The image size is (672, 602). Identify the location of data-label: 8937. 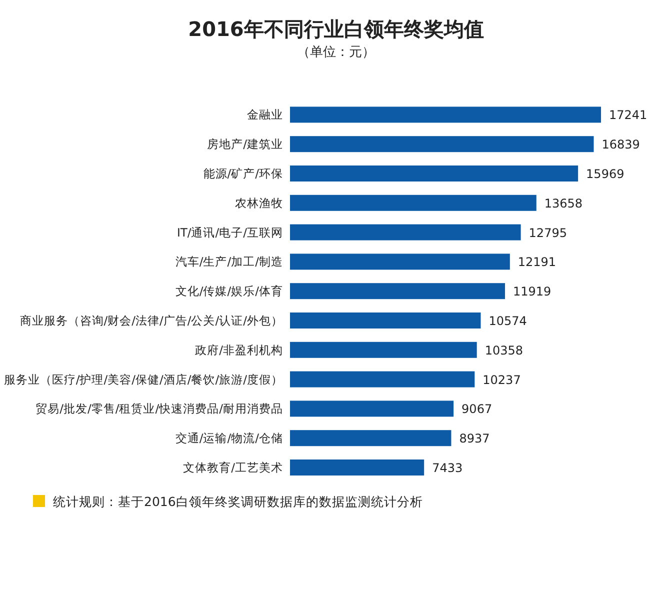
(474, 439).